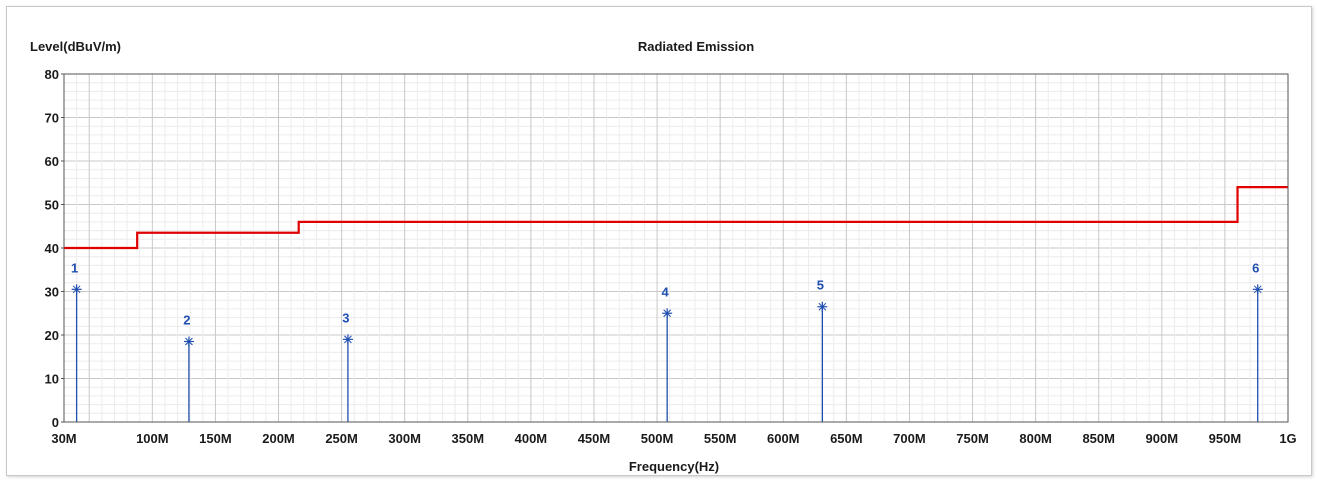 Image resolution: width=1318 pixels, height=480 pixels. I want to click on x-tick-label: 600M, so click(783, 438).